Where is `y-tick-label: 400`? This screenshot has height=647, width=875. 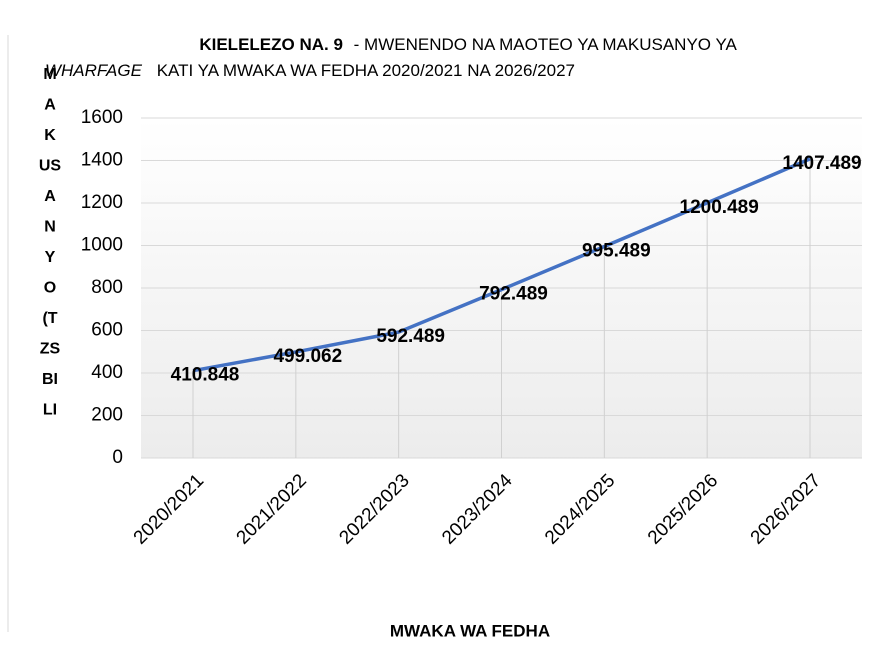 y-tick-label: 400 is located at coordinates (107, 372).